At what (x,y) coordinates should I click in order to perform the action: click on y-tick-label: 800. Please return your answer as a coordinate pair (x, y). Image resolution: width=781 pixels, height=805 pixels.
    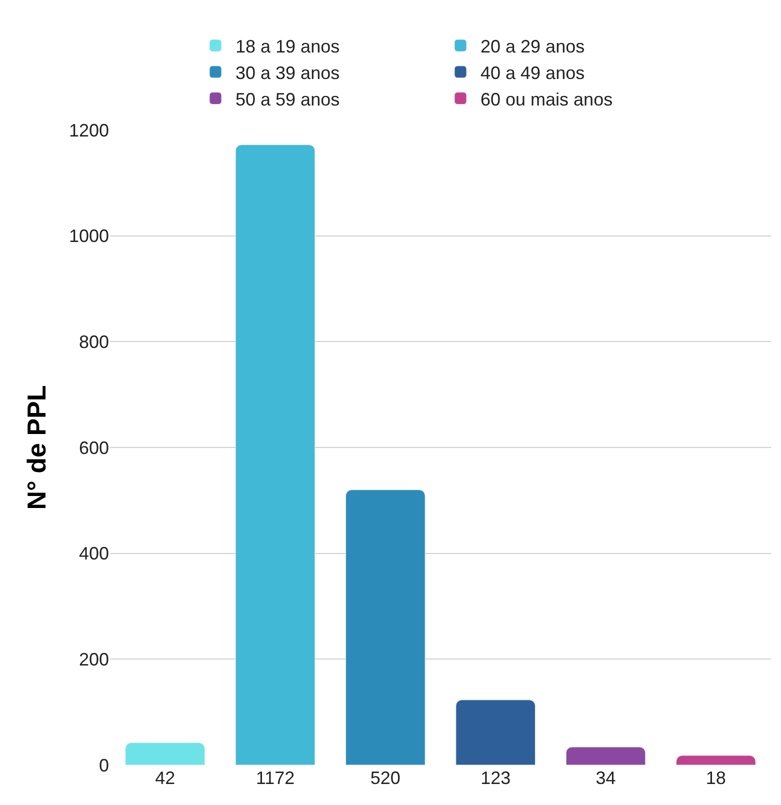
    Looking at the image, I should click on (93, 342).